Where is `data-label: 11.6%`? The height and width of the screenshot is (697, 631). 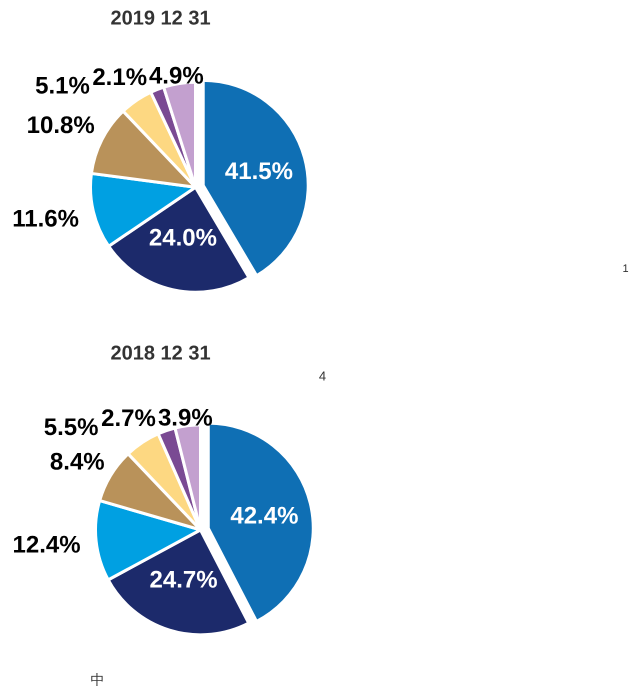 data-label: 11.6% is located at coordinates (45, 219).